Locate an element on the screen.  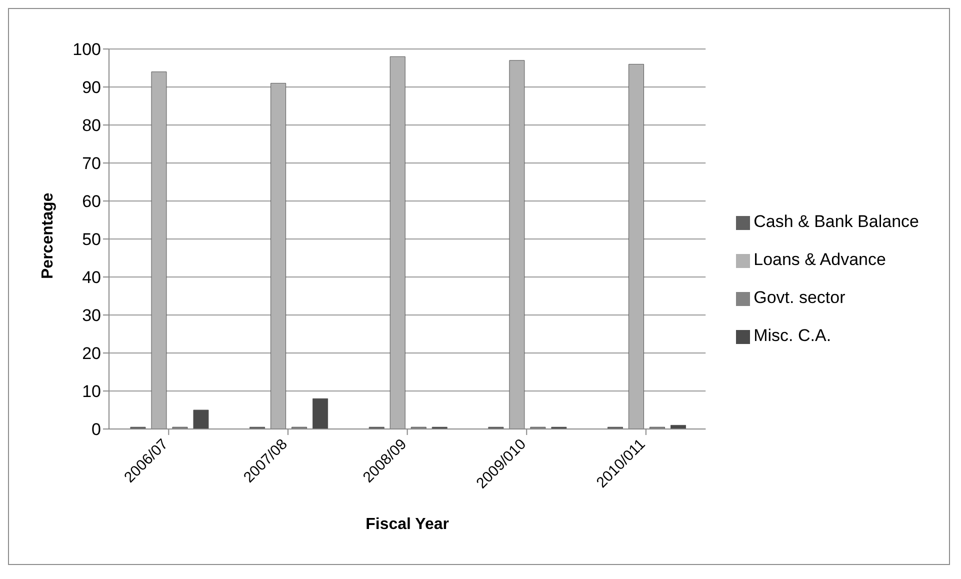
y-tick-label: 60 is located at coordinates (91, 202).